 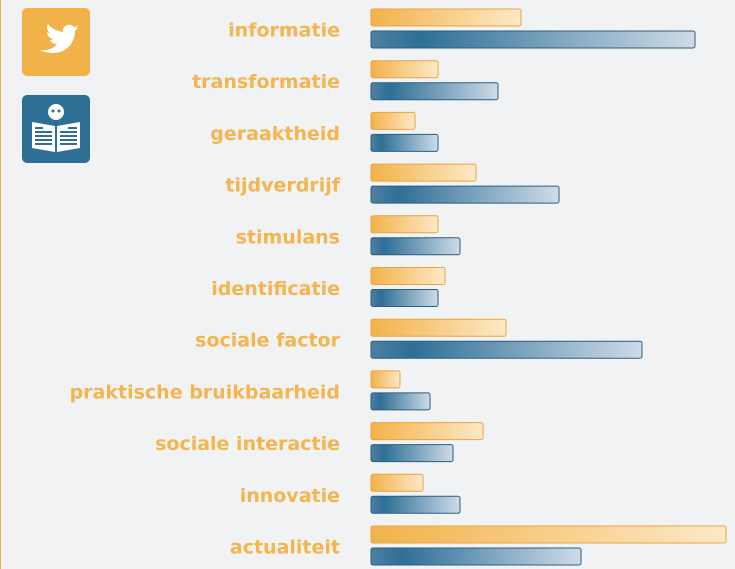 I want to click on category-label: actualiteit, so click(x=285, y=548).